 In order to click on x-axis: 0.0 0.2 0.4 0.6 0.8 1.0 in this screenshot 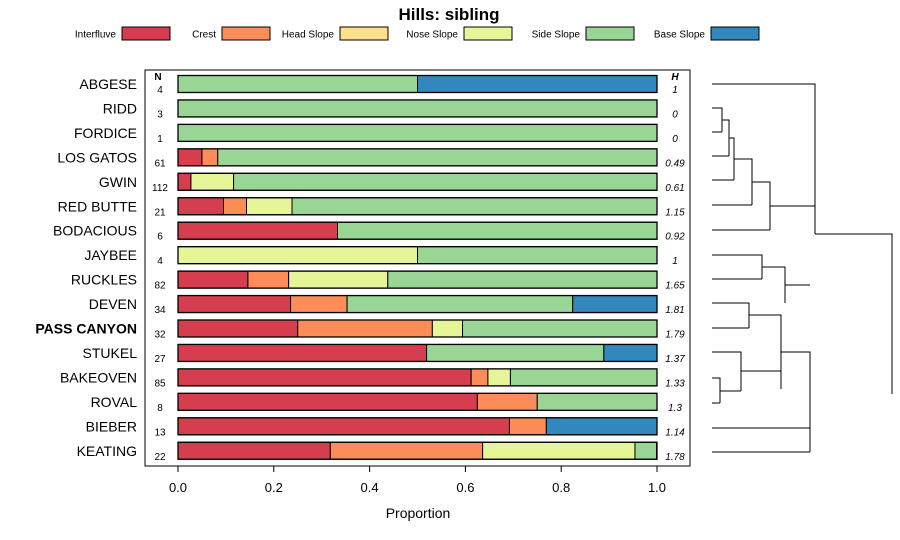, I will do `click(417, 480)`.